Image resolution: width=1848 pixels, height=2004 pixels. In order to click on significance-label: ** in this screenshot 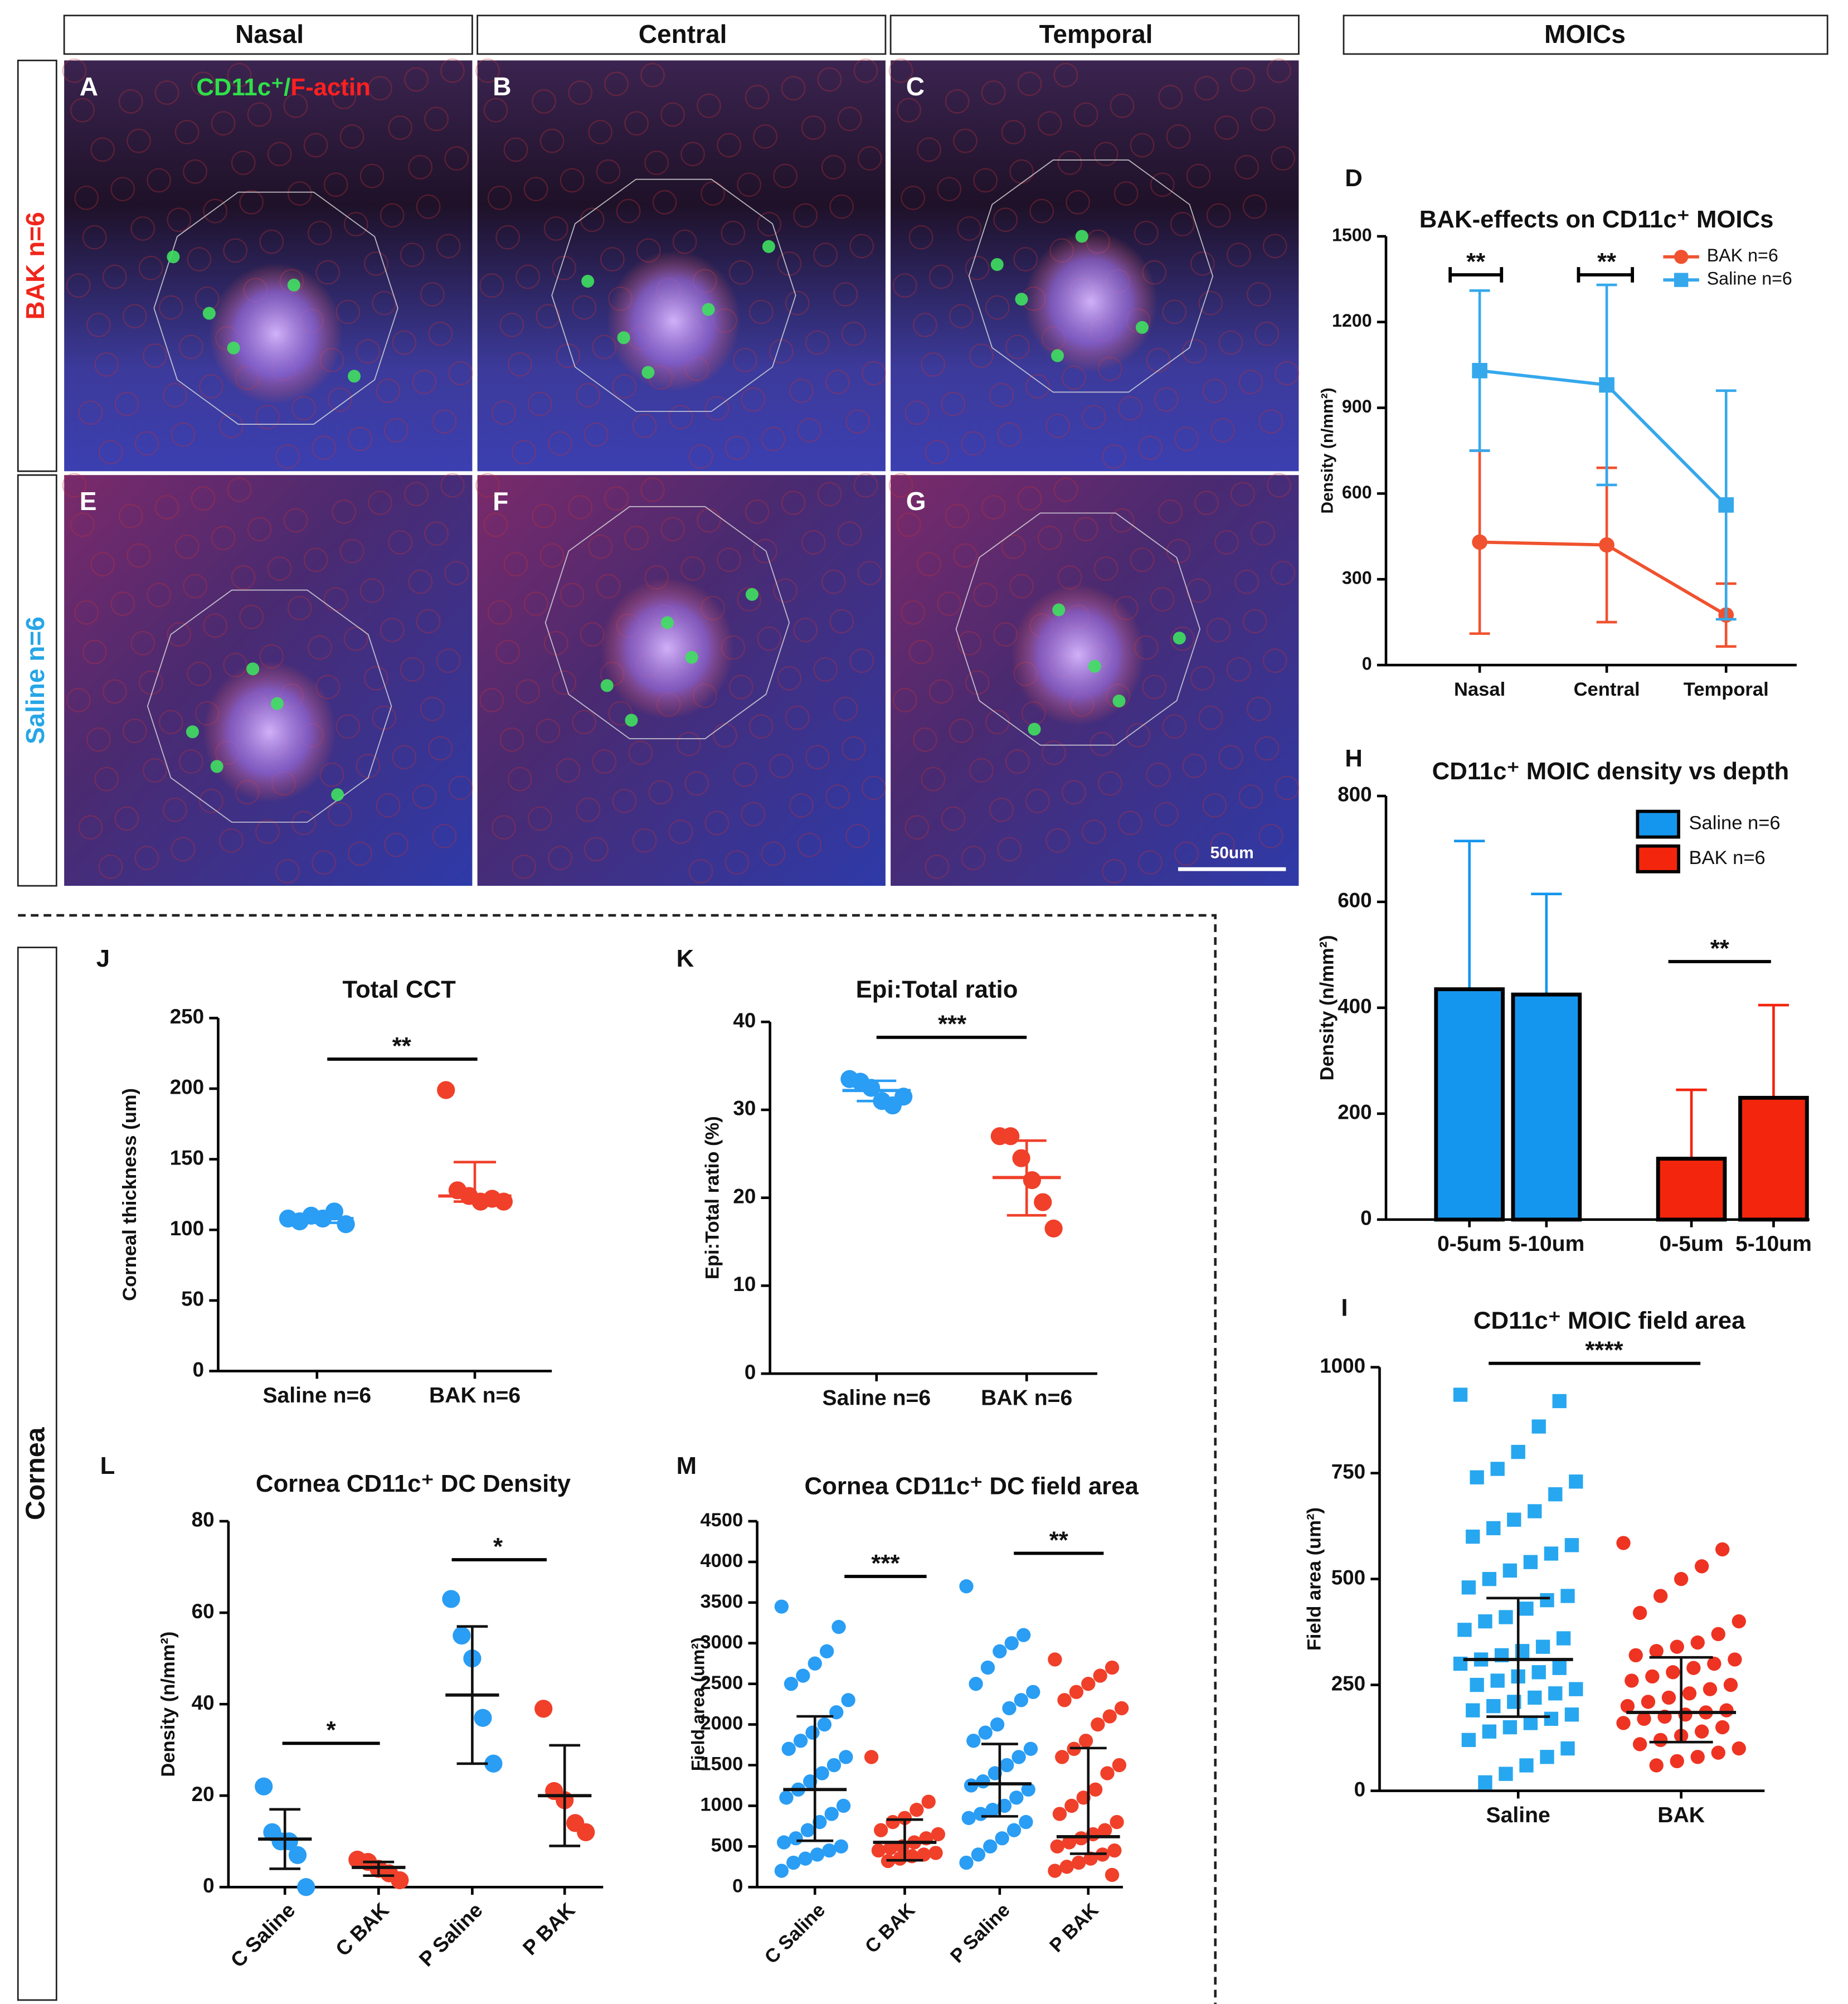, I will do `click(1058, 1540)`.